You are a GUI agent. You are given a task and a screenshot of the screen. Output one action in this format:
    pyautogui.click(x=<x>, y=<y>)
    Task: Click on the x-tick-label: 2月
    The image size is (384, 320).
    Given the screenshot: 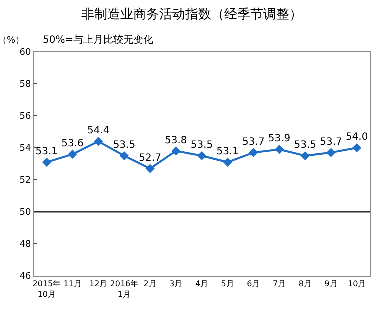 What is the action you would take?
    pyautogui.click(x=150, y=284)
    